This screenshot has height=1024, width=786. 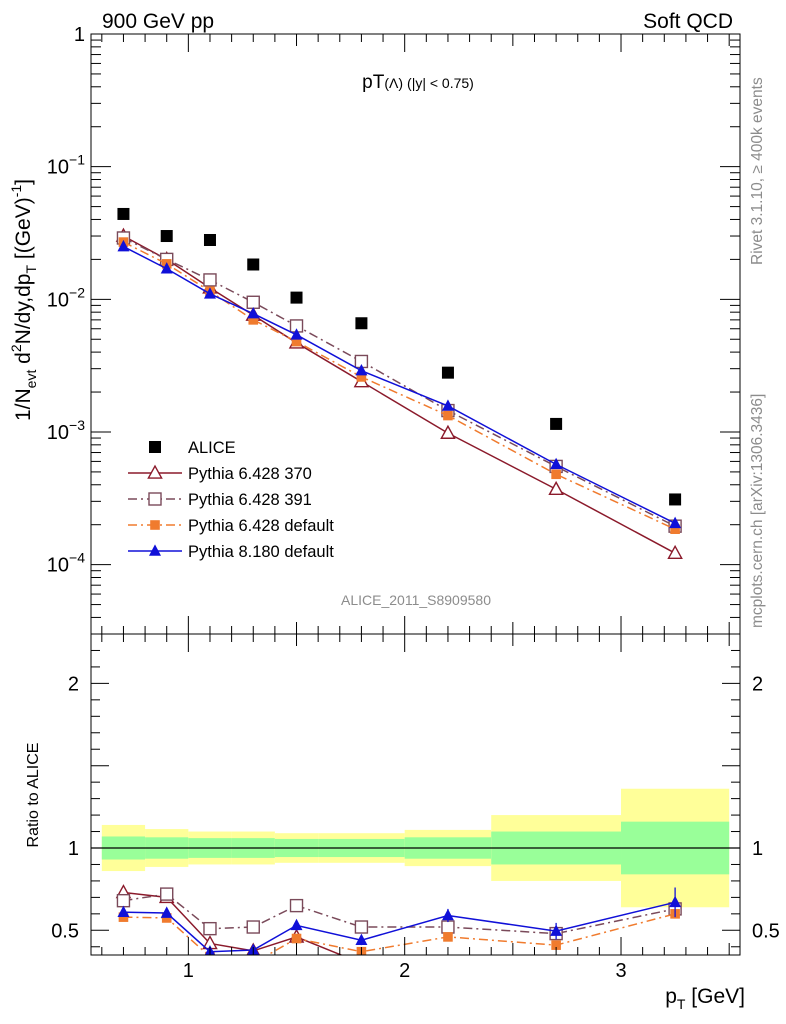 I want to click on ylabel-b-sup: 2, so click(x=16, y=348).